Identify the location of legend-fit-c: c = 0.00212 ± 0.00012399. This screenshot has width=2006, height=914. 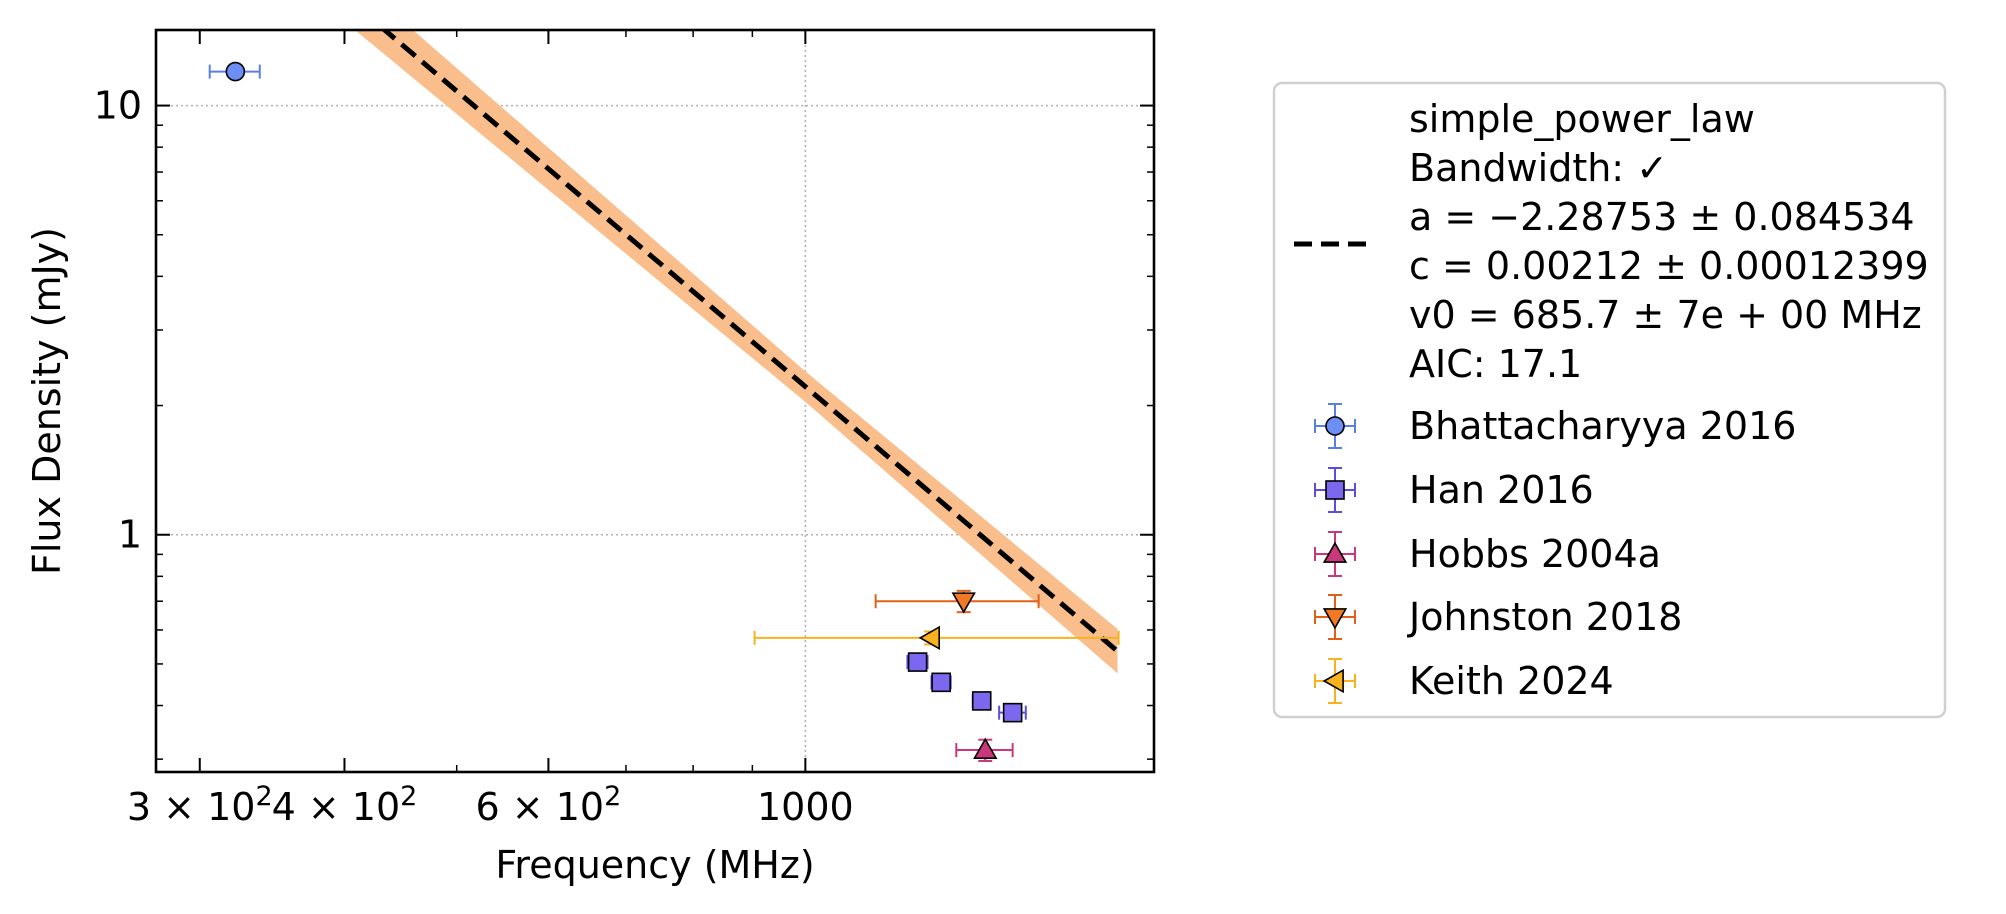
(1669, 266).